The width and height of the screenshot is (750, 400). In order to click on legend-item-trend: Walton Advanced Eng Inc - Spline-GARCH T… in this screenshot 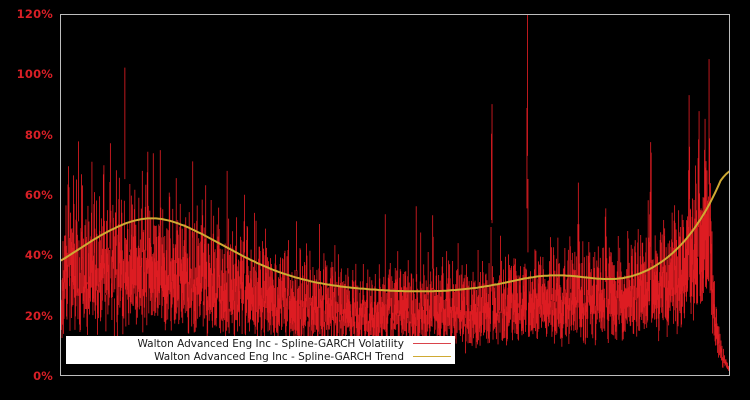, I will do `click(260, 356)`.